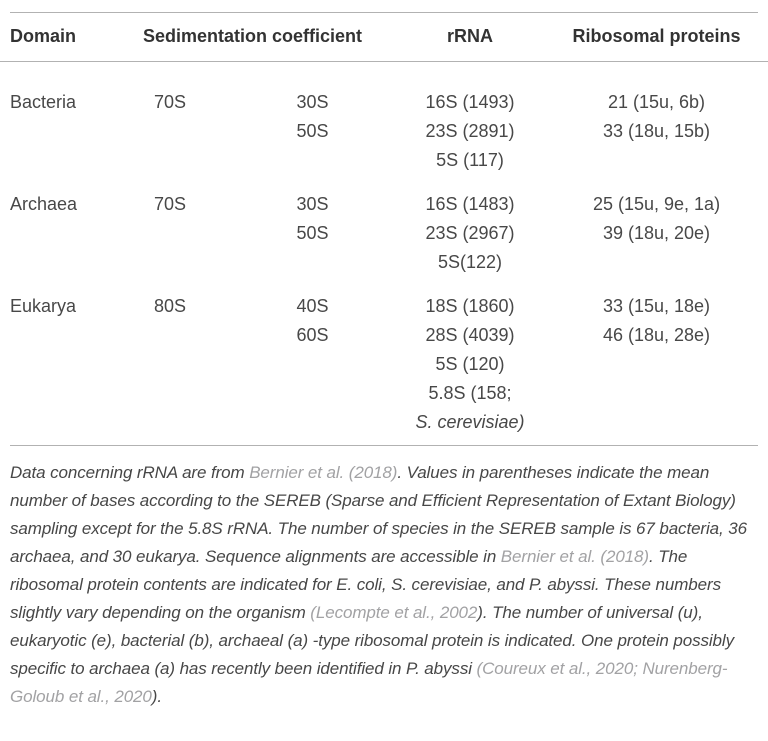  Describe the element at coordinates (557, 668) in the screenshot. I see `citation-link: (Coureux et al., 2020;` at that location.